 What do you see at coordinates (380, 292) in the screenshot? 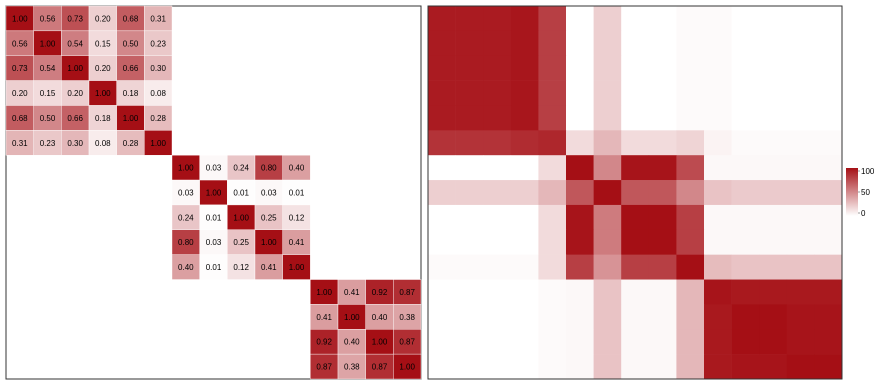
I see `cell-value-label: 0.92` at bounding box center [380, 292].